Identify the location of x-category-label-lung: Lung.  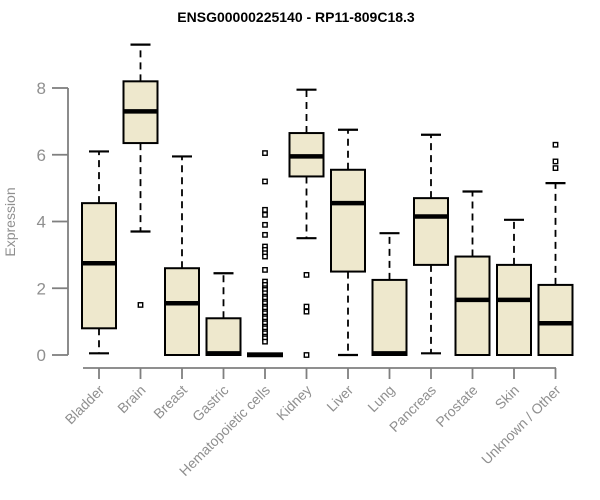
(380, 398).